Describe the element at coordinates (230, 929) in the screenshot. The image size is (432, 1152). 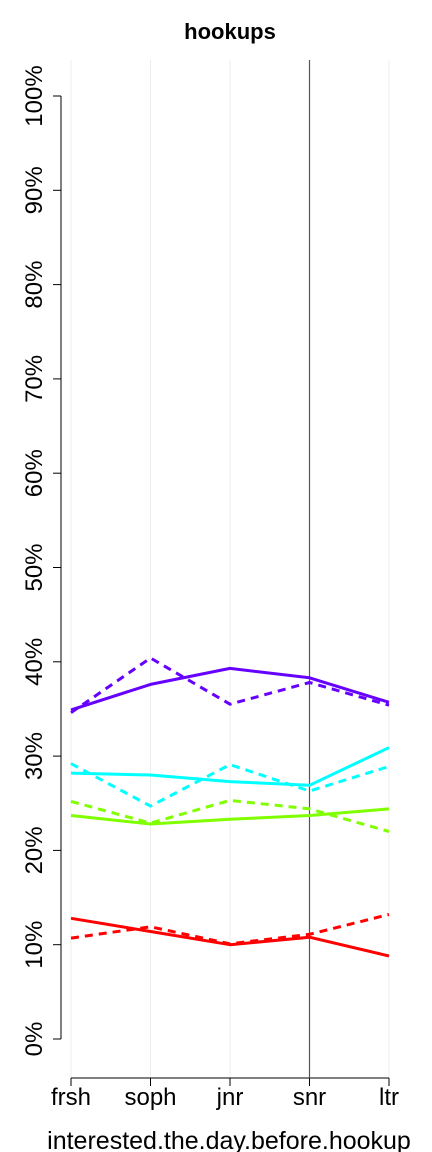
I see `series-line-7-dashed` at that location.